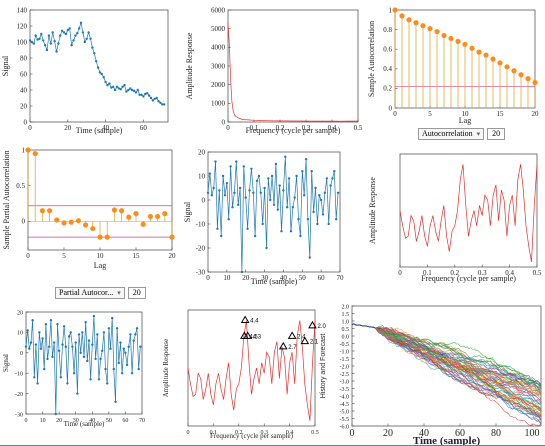  What do you see at coordinates (24, 90) in the screenshot?
I see `signal1-y-tick-label: 40` at bounding box center [24, 90].